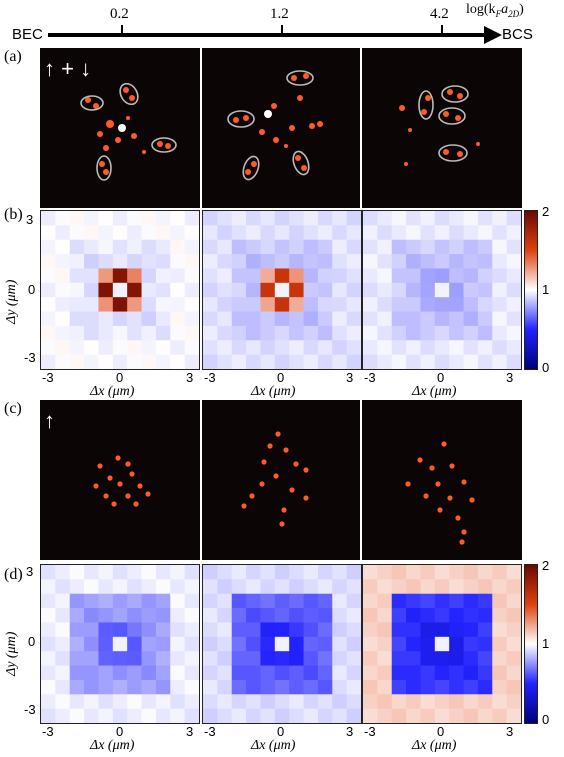  What do you see at coordinates (517, 34) in the screenshot?
I see `bcs-label: BCS` at bounding box center [517, 34].